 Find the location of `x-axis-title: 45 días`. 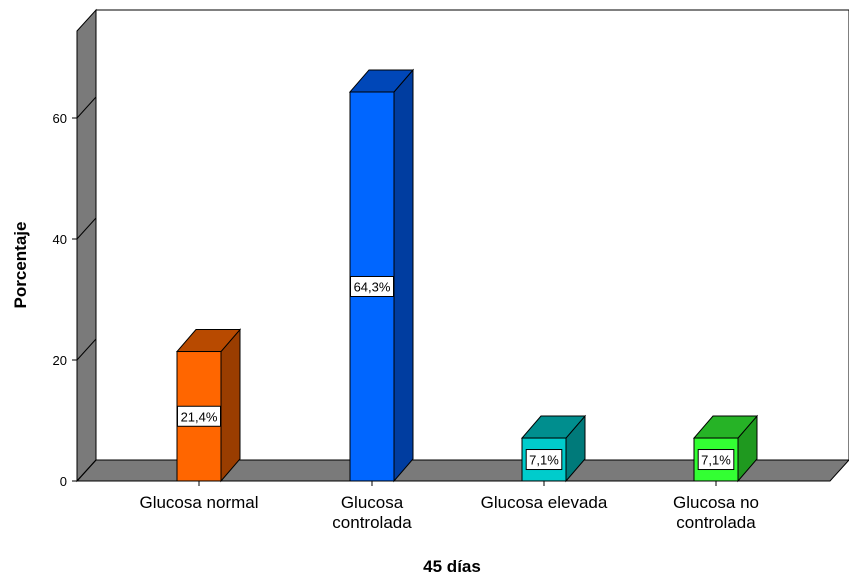

x-axis-title: 45 días is located at coordinates (452, 566).